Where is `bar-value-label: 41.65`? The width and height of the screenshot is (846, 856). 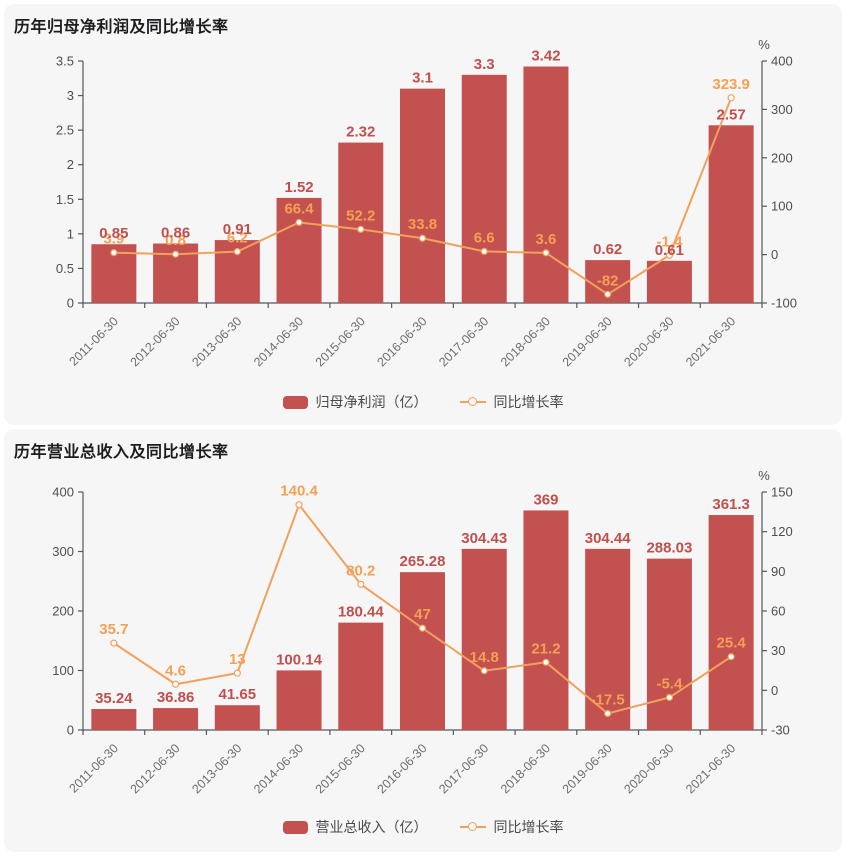
bar-value-label: 41.65 is located at coordinates (238, 694).